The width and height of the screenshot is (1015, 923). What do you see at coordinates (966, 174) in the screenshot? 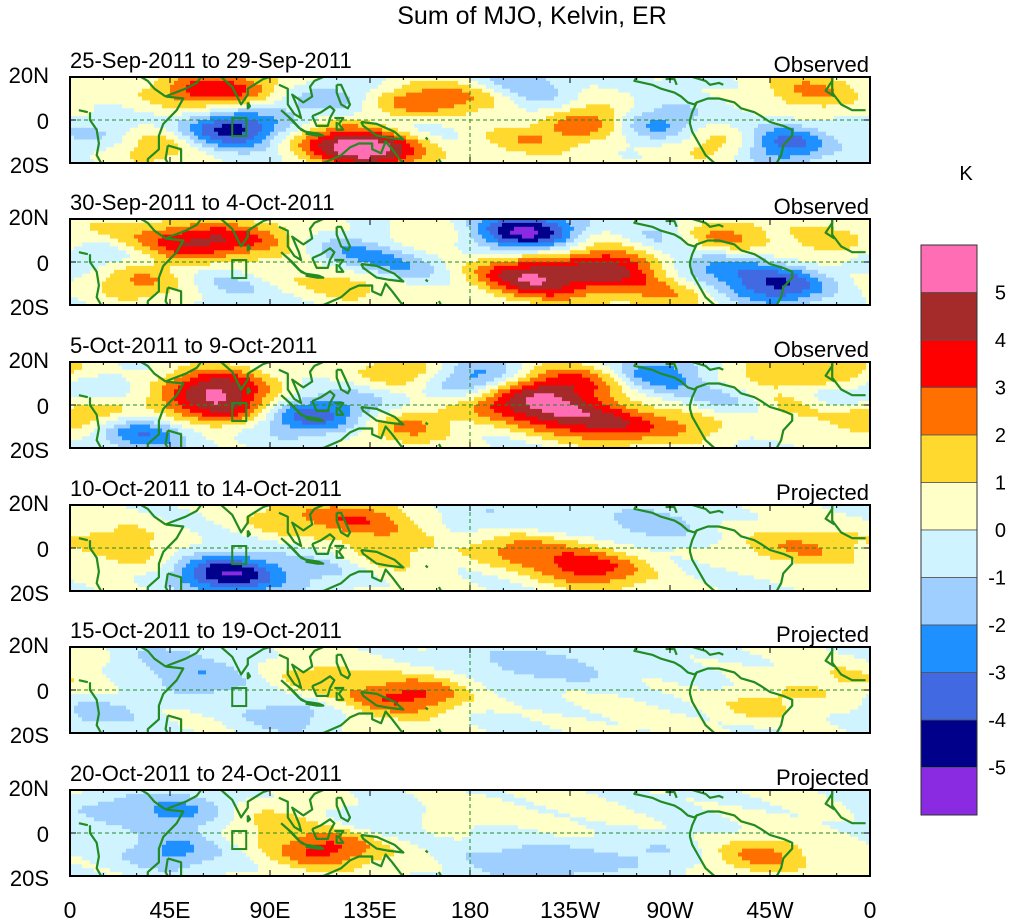
I see `colorbar-units-label: K` at bounding box center [966, 174].